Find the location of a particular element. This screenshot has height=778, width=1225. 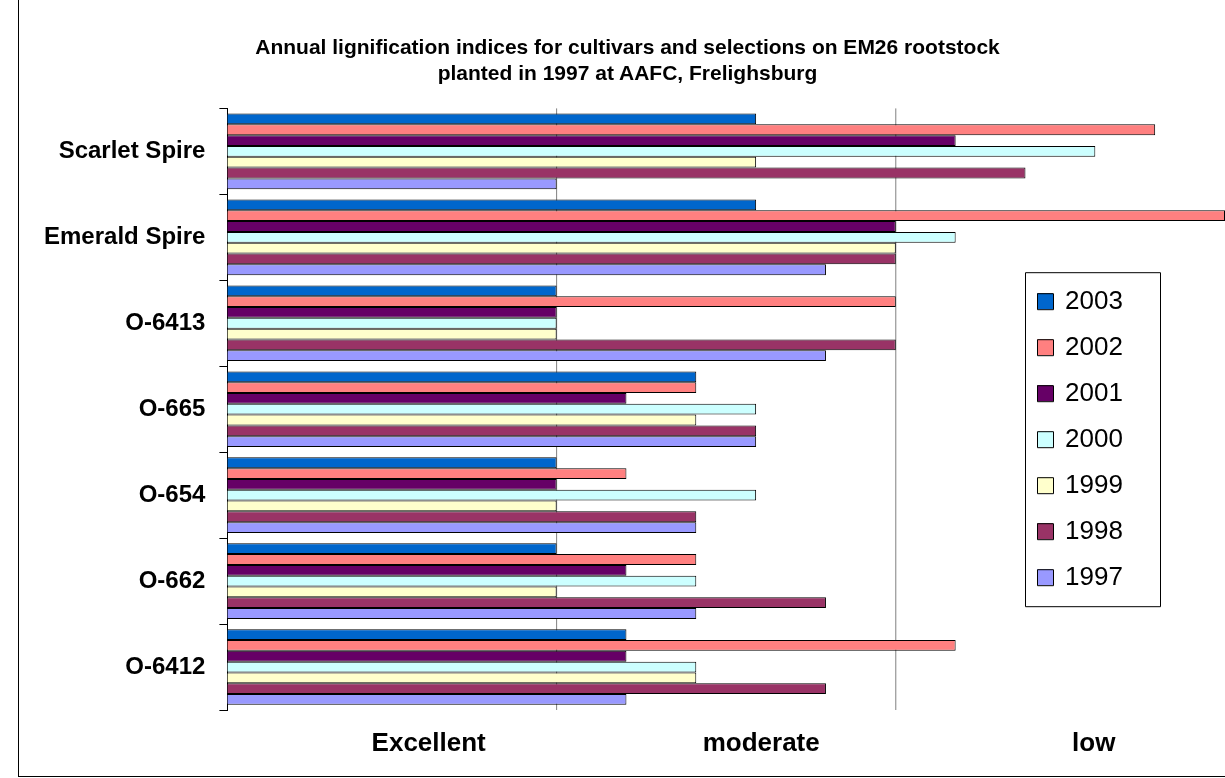

y-tick-label: O-6413 is located at coordinates (165, 321).